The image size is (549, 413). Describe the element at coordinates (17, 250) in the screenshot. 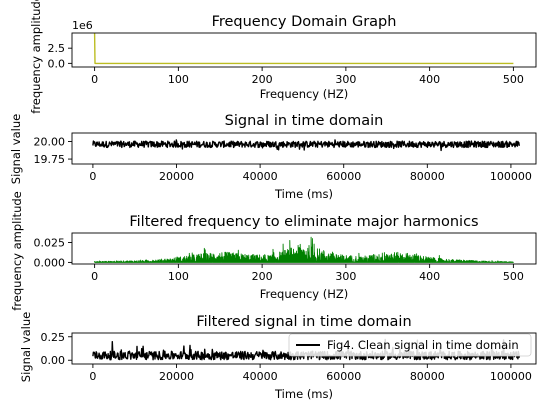

I see `subplot-3-ylabel: frequency amplitude` at that location.